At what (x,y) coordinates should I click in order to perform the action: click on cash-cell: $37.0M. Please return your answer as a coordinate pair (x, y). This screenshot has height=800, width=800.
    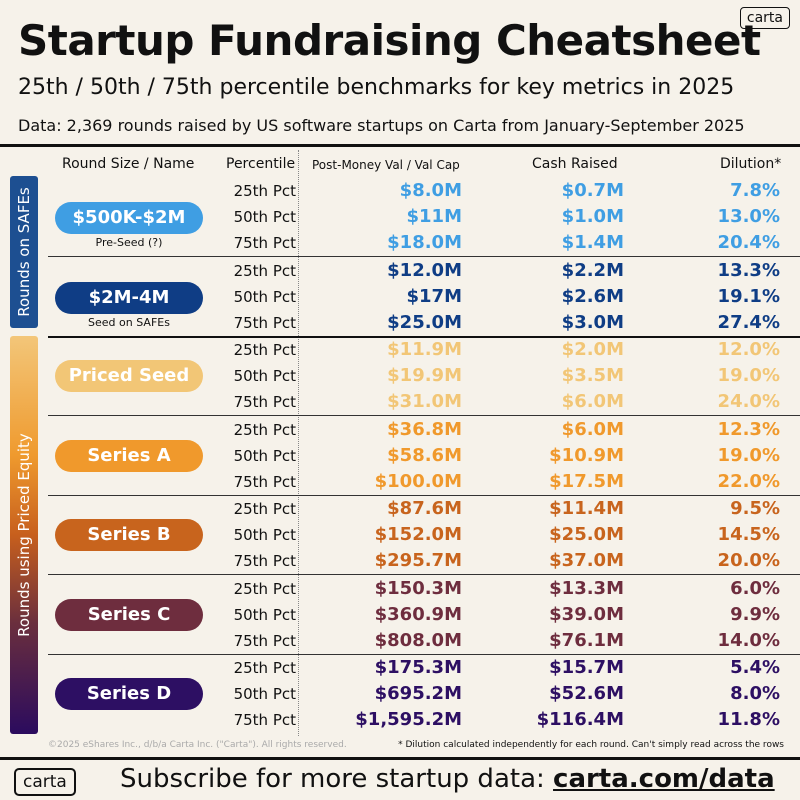
    Looking at the image, I should click on (586, 560).